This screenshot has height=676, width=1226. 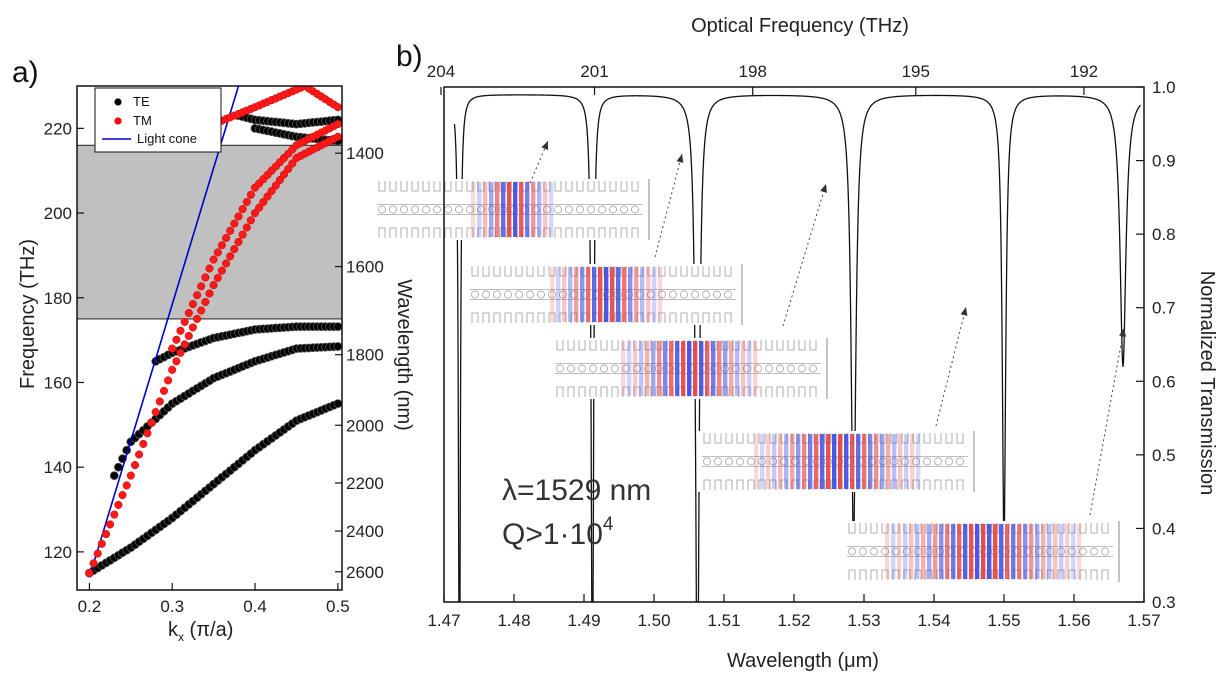 I want to click on panel-a-xtick-label: 0.3, so click(x=172, y=606).